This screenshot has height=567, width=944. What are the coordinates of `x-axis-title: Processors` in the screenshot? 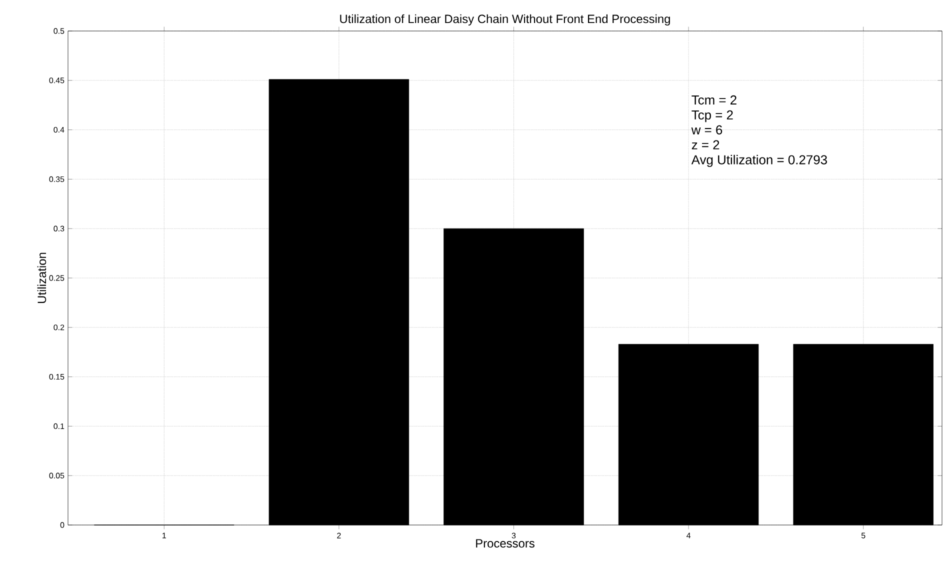 It's located at (505, 543).